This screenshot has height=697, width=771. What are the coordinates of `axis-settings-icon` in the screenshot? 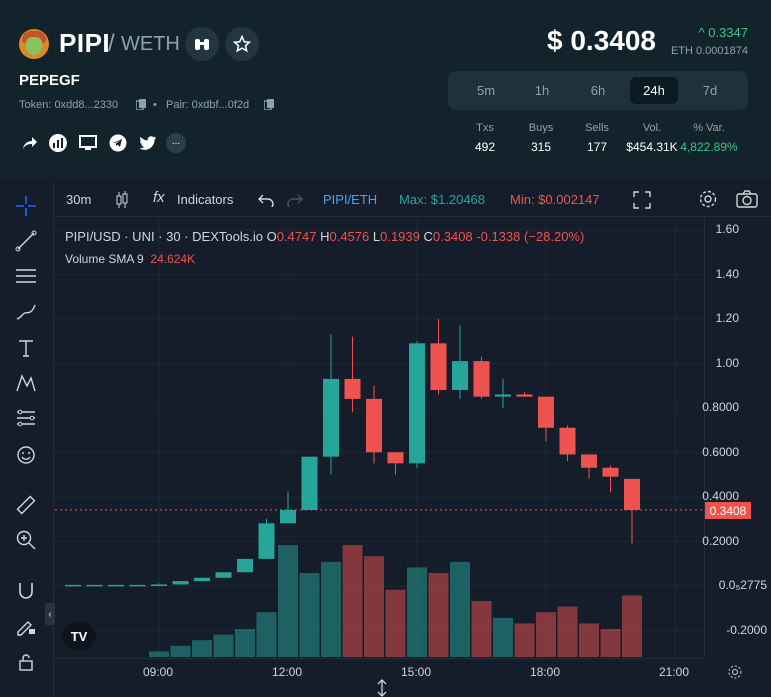 It's located at (735, 672).